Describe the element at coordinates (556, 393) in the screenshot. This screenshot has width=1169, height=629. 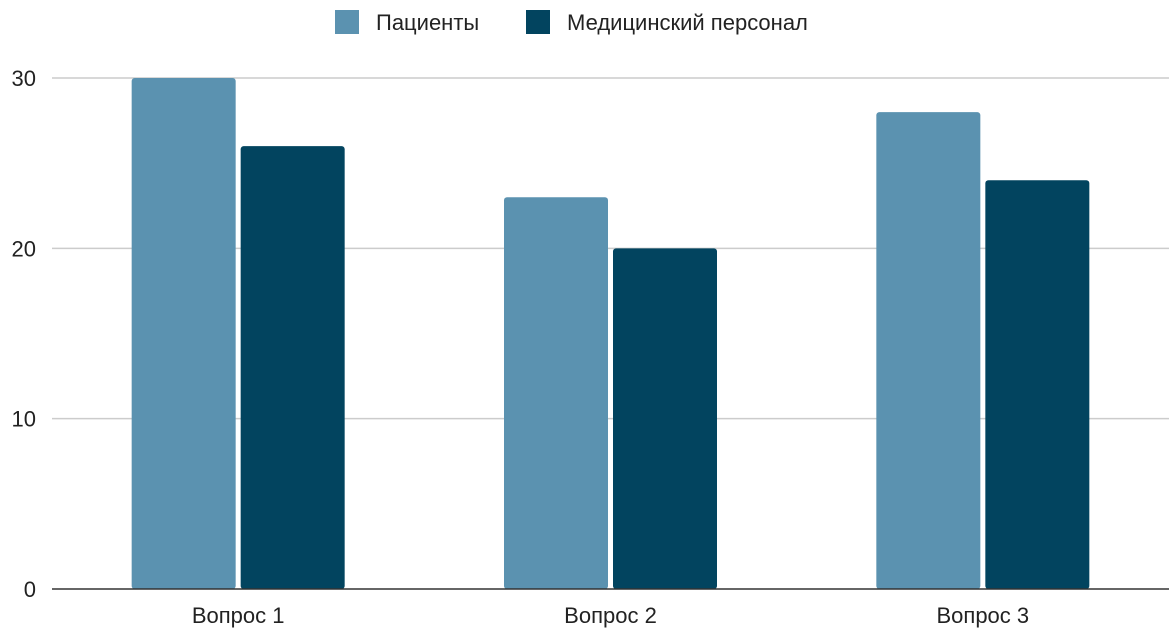
I see `bar-patients-q2` at that location.